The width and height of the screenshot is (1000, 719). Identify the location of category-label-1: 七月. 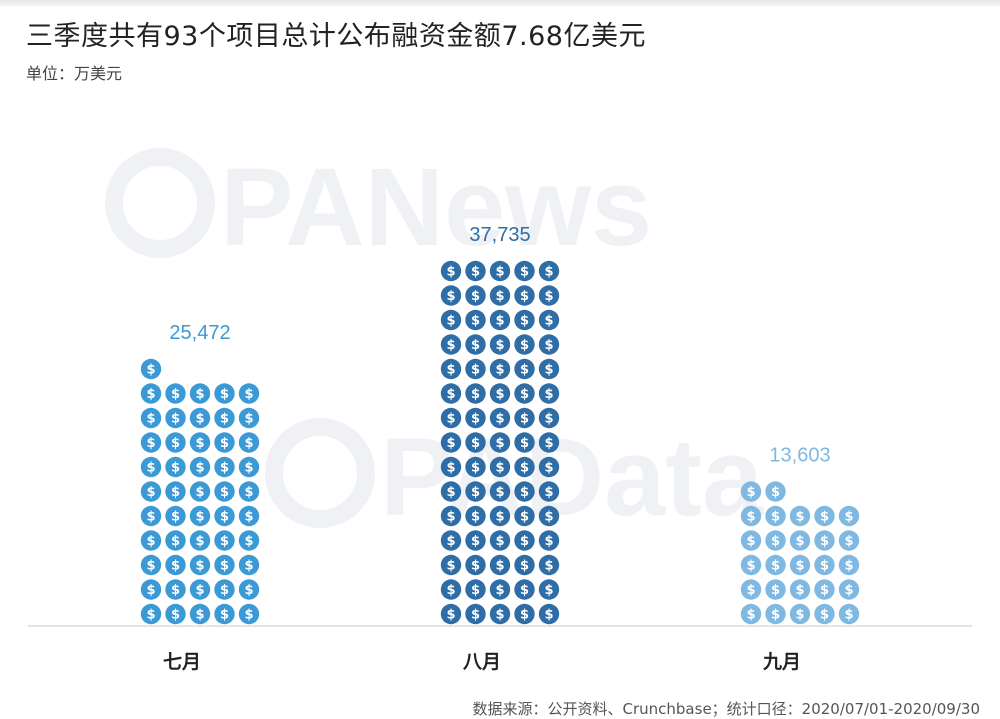
(182, 662).